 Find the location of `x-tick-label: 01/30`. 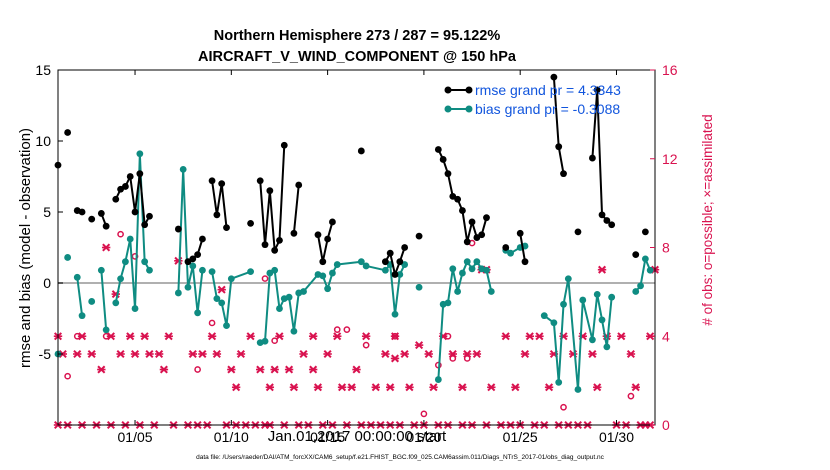

x-tick-label: 01/30 is located at coordinates (616, 437).